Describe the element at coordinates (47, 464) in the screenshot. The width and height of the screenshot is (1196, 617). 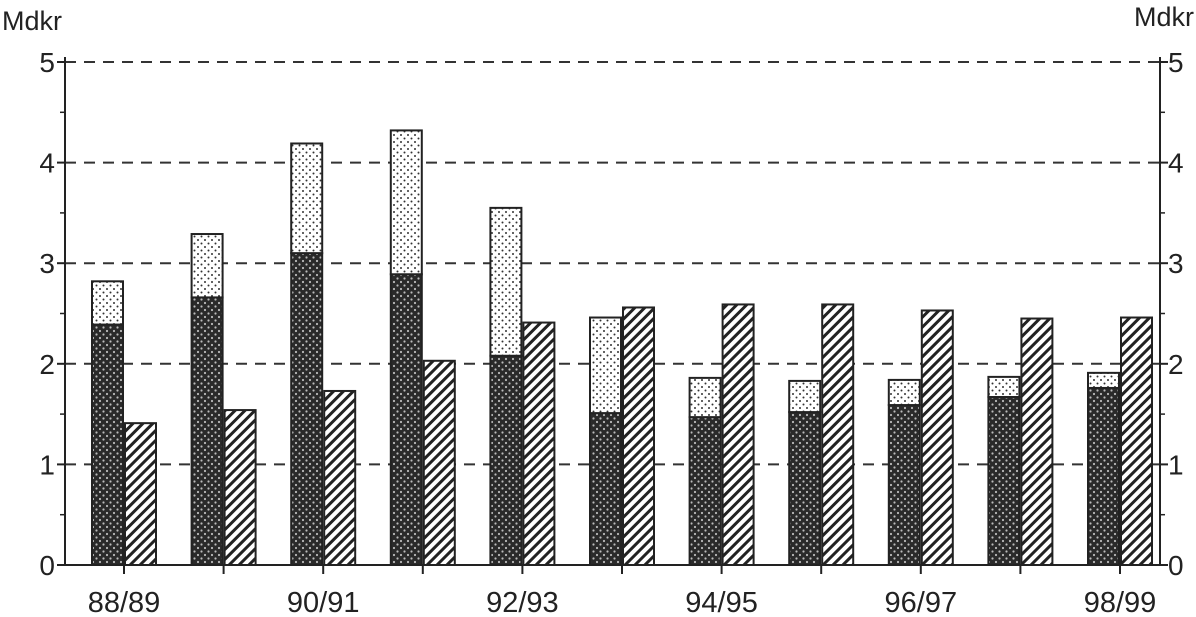
I see `y-tick-label-left: 1` at that location.